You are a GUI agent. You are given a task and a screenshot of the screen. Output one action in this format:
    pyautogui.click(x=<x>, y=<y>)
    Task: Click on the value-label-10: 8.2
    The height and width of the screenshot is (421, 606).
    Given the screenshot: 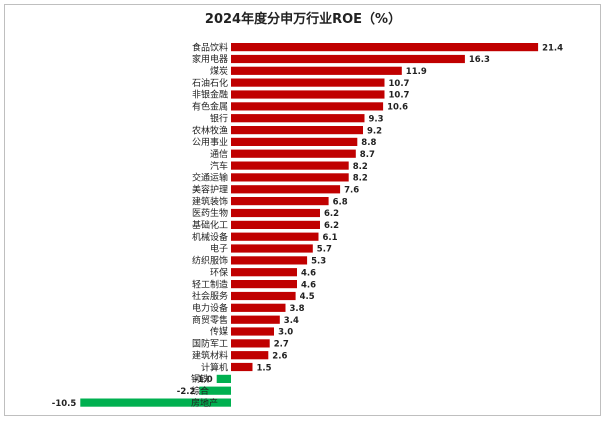 What is the action you would take?
    pyautogui.click(x=360, y=167)
    